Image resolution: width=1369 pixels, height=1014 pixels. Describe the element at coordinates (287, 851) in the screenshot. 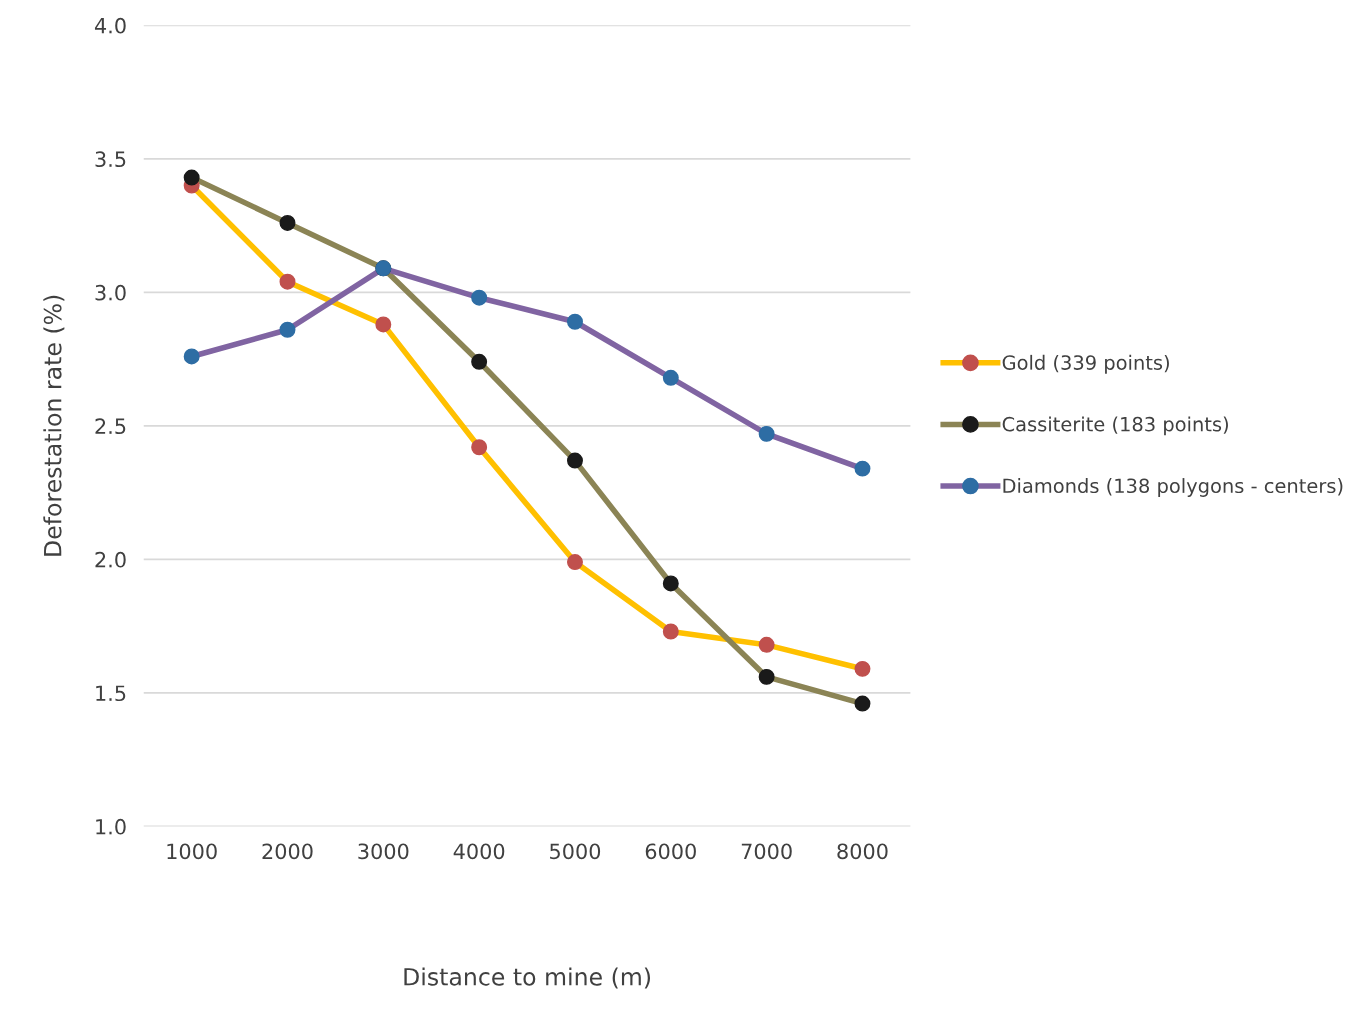

I see `x-tick-label: 2000` at that location.